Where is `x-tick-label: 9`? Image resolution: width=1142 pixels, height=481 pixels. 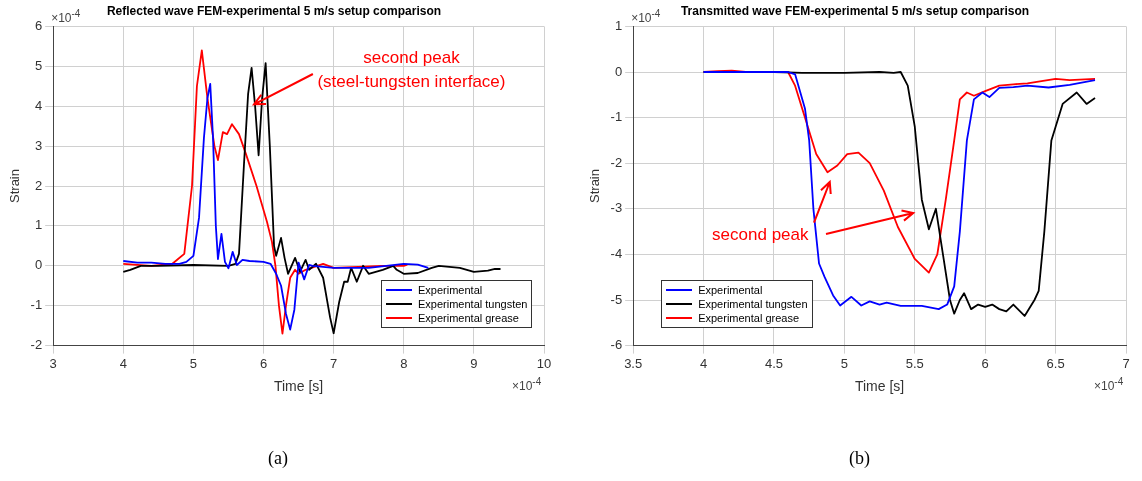
x-tick-label: 9 is located at coordinates (474, 363).